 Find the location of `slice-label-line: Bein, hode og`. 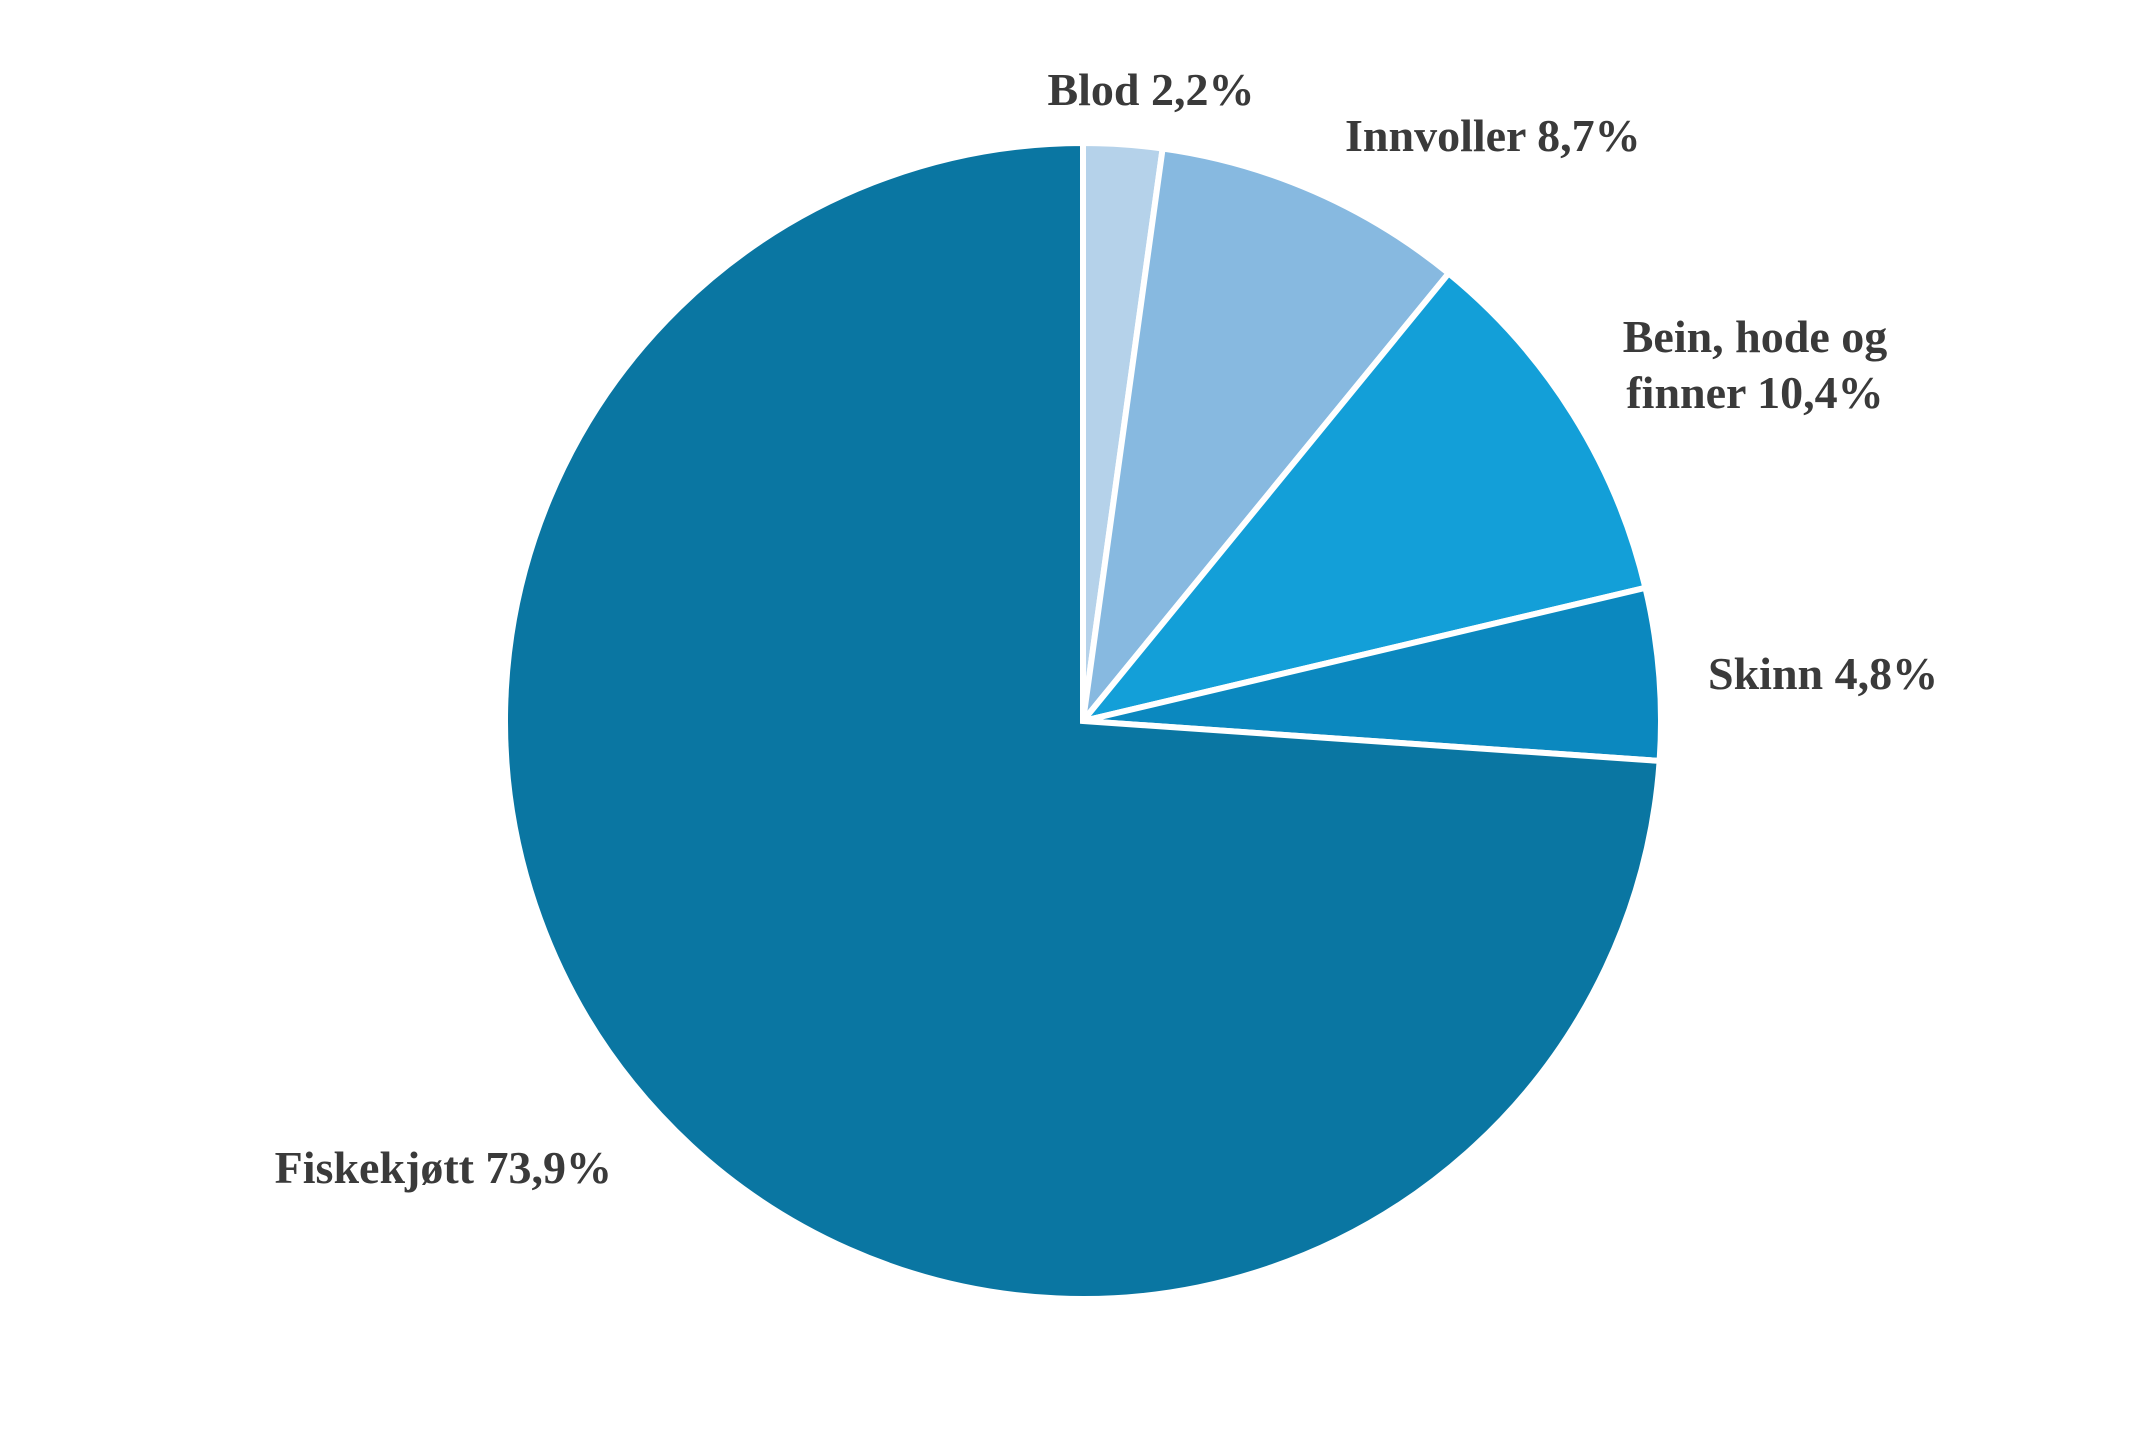

slice-label-line: Bein, hode og is located at coordinates (1755, 336).